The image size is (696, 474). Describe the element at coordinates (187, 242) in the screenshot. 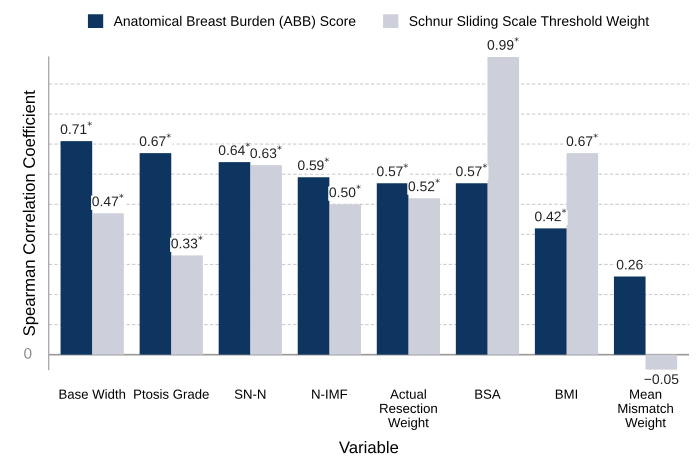

I see `data-label: 0.33$^{*}$` at that location.